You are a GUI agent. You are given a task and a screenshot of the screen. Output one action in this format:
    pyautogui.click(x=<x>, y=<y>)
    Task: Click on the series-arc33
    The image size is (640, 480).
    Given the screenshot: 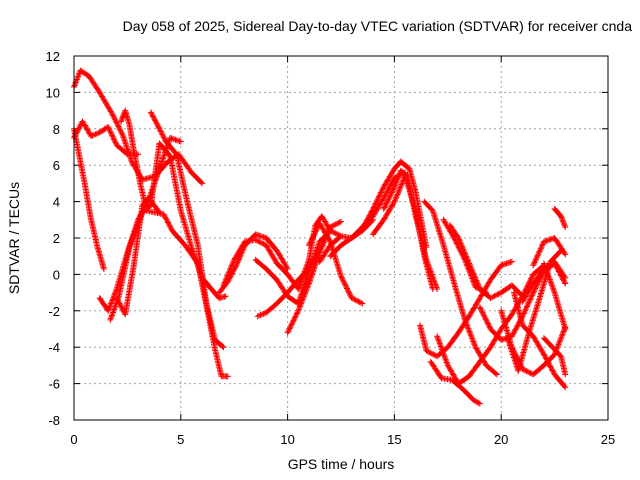 What is the action you would take?
    pyautogui.click(x=554, y=296)
    